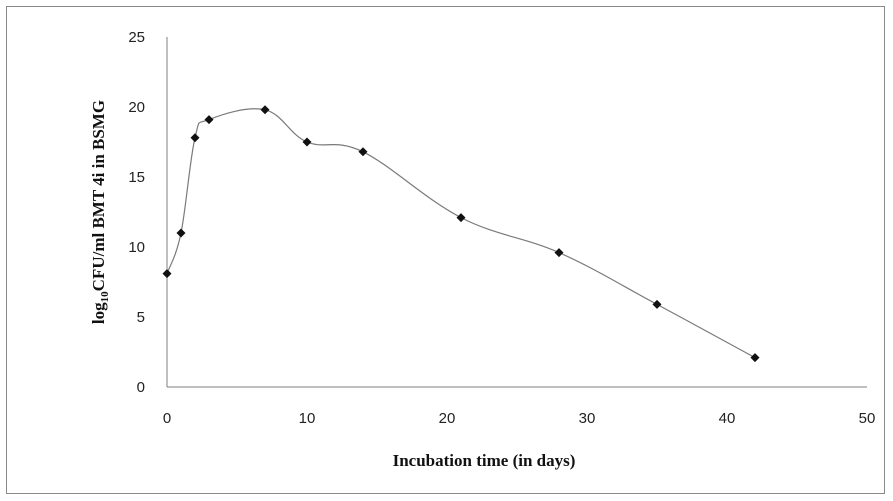 The width and height of the screenshot is (893, 501). I want to click on y-tick-label: 5, so click(141, 317).